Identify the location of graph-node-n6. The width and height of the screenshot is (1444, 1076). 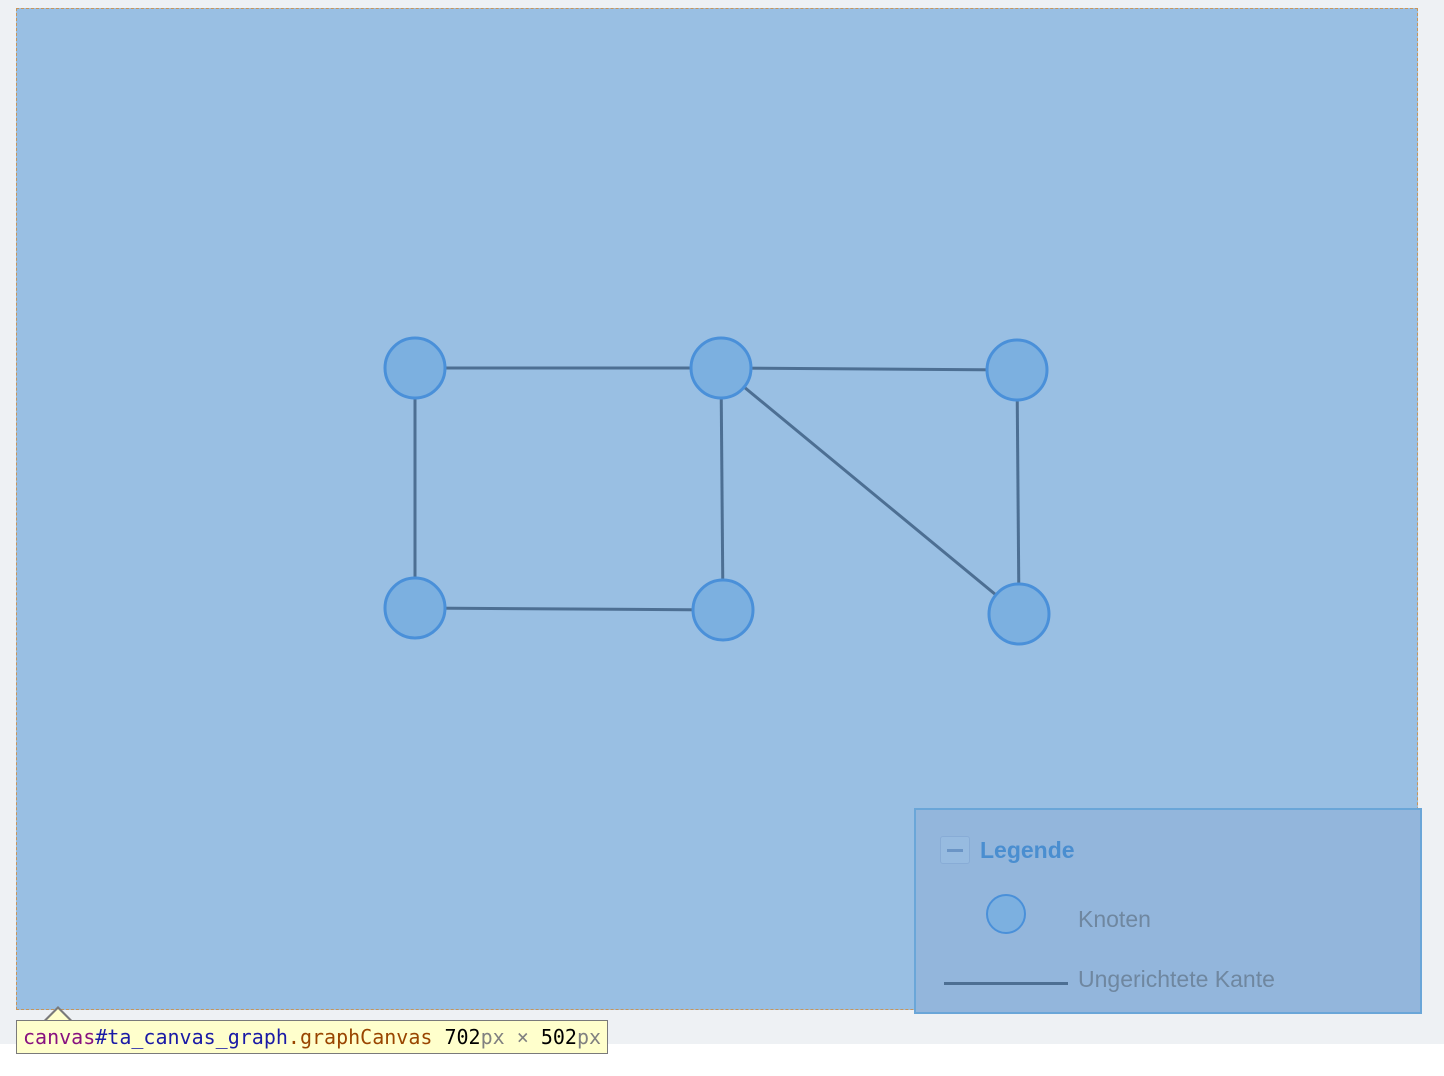
(1019, 614).